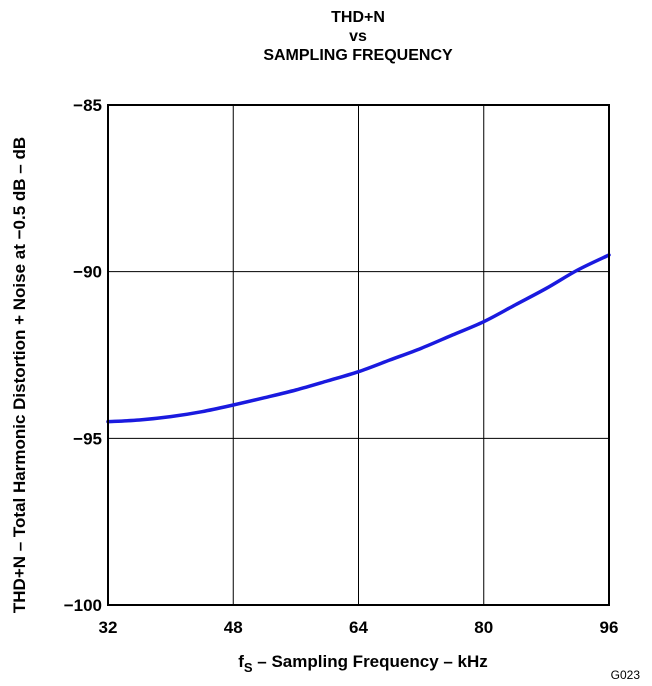 This screenshot has height=686, width=652. Describe the element at coordinates (626, 675) in the screenshot. I see `figure-code: G023` at that location.